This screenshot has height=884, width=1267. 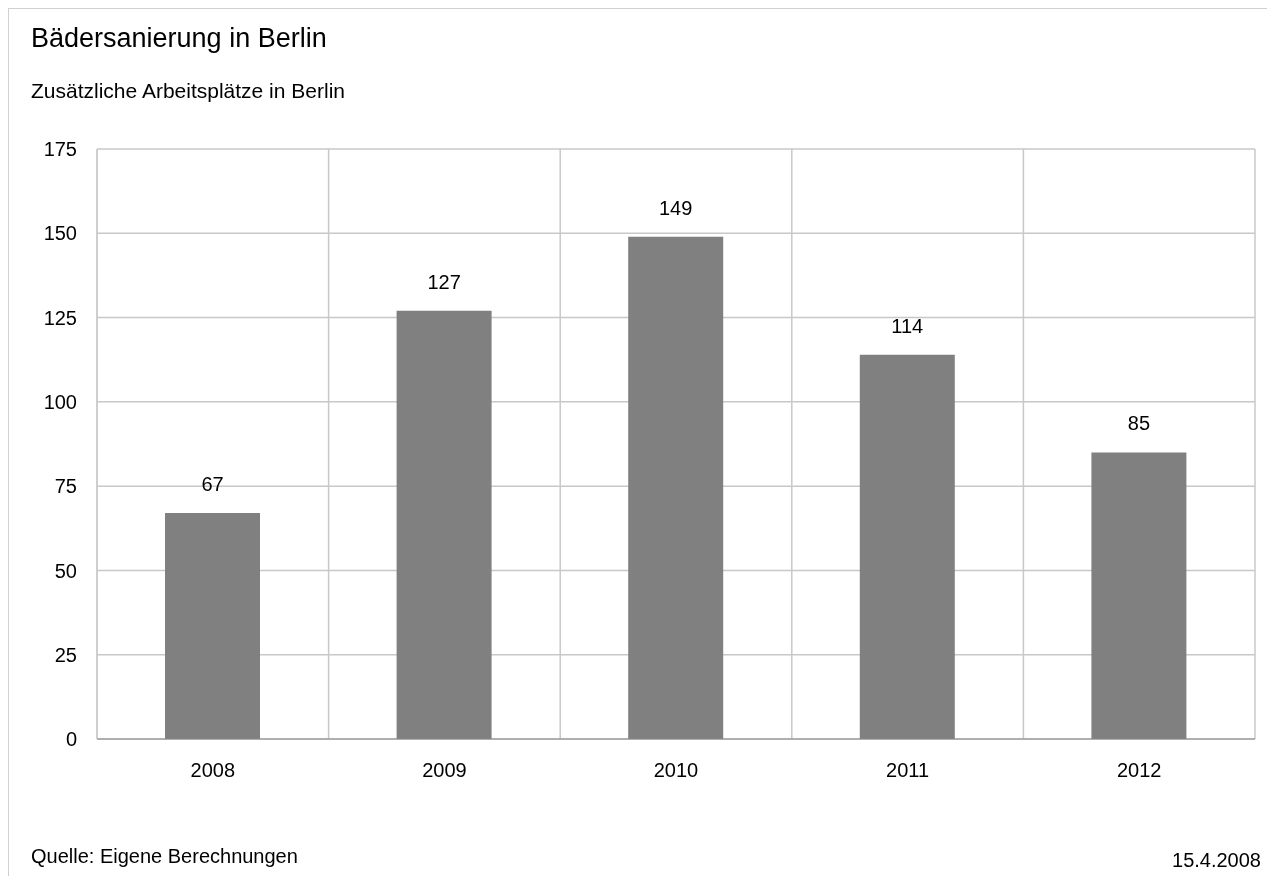 What do you see at coordinates (65, 570) in the screenshot?
I see `y-tick-label: 50` at bounding box center [65, 570].